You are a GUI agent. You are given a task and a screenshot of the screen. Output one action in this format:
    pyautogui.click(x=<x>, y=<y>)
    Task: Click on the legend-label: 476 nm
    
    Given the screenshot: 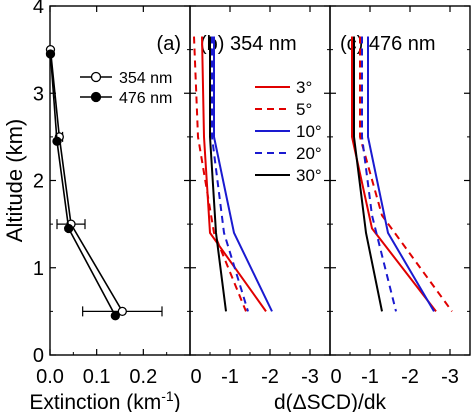 What is the action you would take?
    pyautogui.click(x=145, y=98)
    